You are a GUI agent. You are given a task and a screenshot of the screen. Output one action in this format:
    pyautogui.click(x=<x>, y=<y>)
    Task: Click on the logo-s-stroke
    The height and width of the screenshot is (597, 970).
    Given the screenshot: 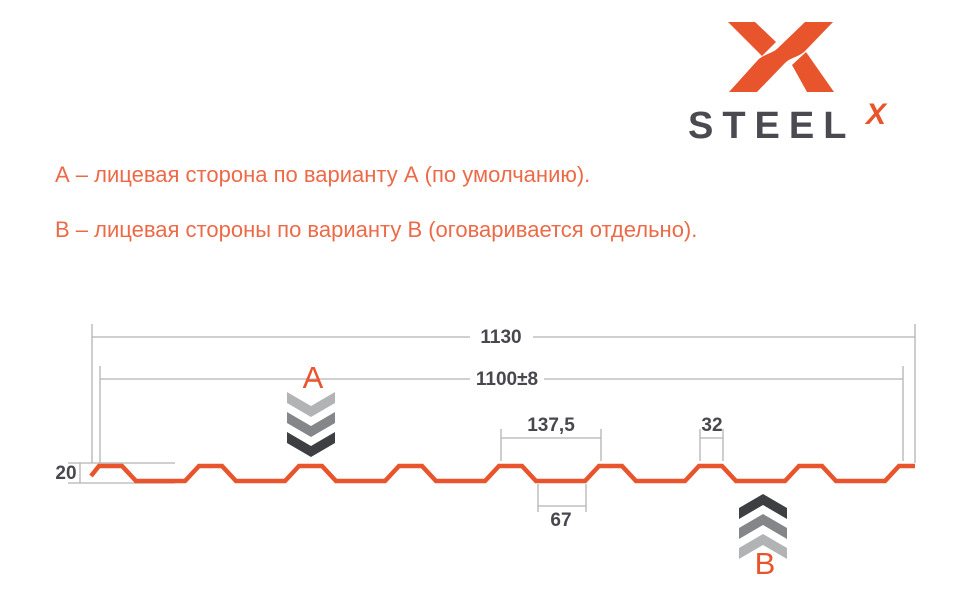 What is the action you would take?
    pyautogui.click(x=781, y=57)
    